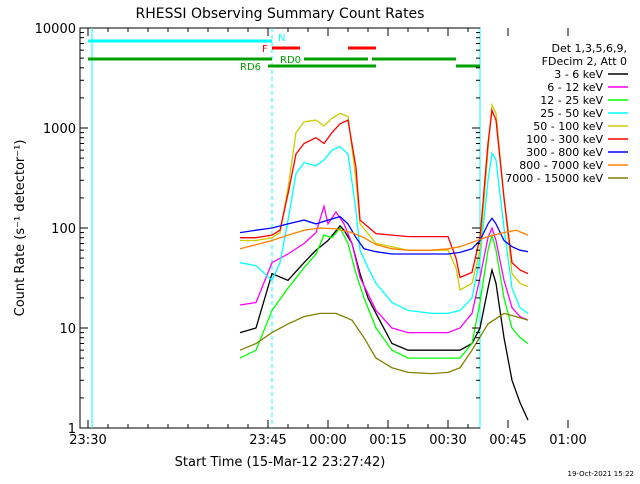 The height and width of the screenshot is (484, 640). I want to click on annotation-label-3: RD6, so click(250, 67).